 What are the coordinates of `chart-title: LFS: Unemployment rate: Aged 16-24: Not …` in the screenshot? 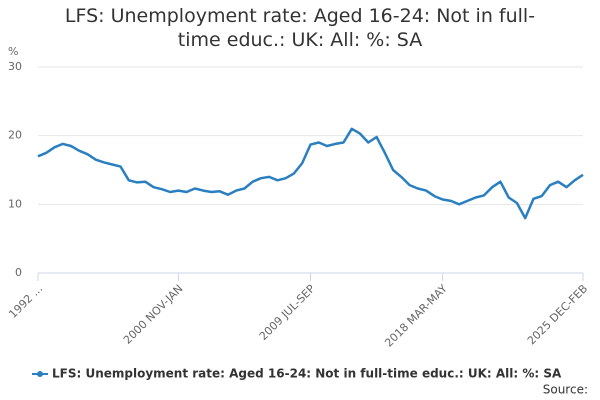 It's located at (300, 28).